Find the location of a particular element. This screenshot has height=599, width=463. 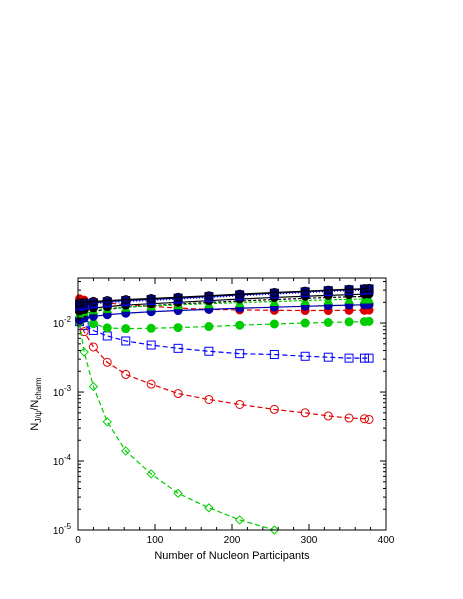

x-tick-label: 0 is located at coordinates (78, 540).